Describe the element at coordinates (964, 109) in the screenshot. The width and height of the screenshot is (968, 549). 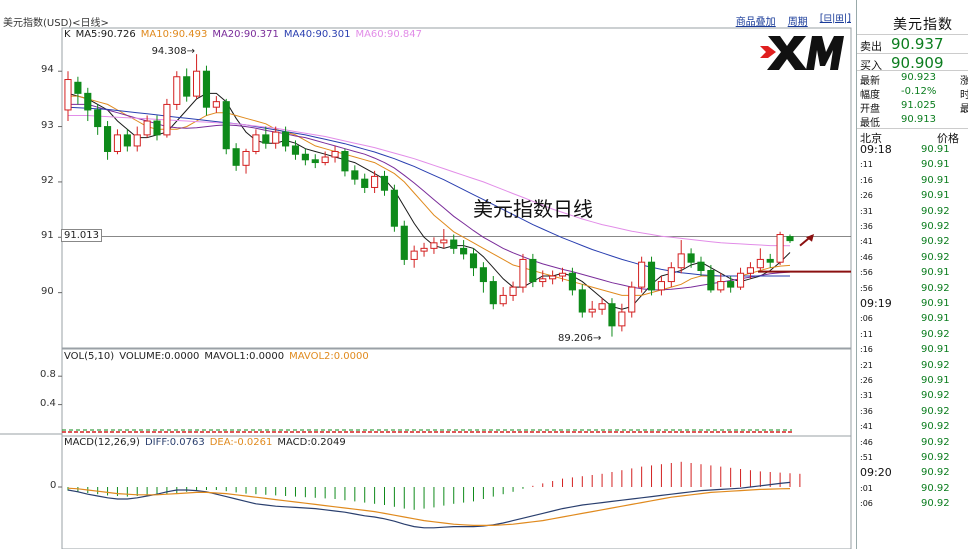
I see `stat-extra: 最` at that location.